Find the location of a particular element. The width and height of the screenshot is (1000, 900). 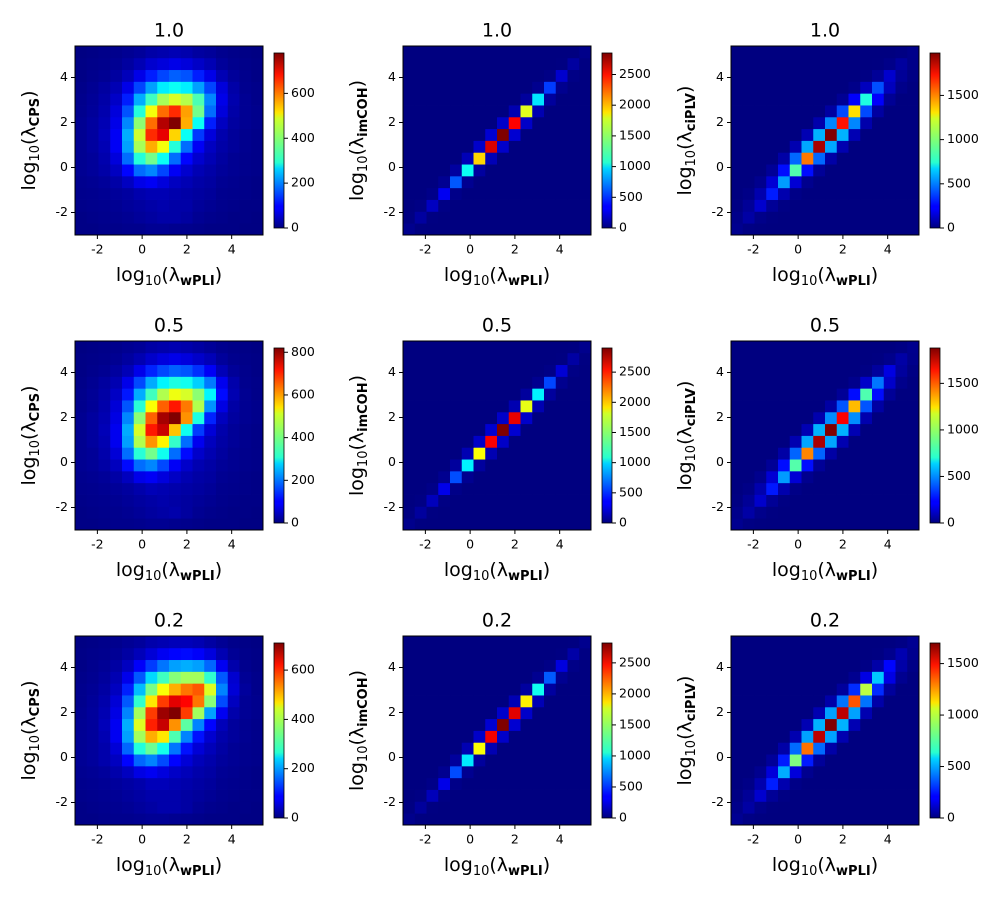

colorbar-tick-label: 600 is located at coordinates (303, 393).